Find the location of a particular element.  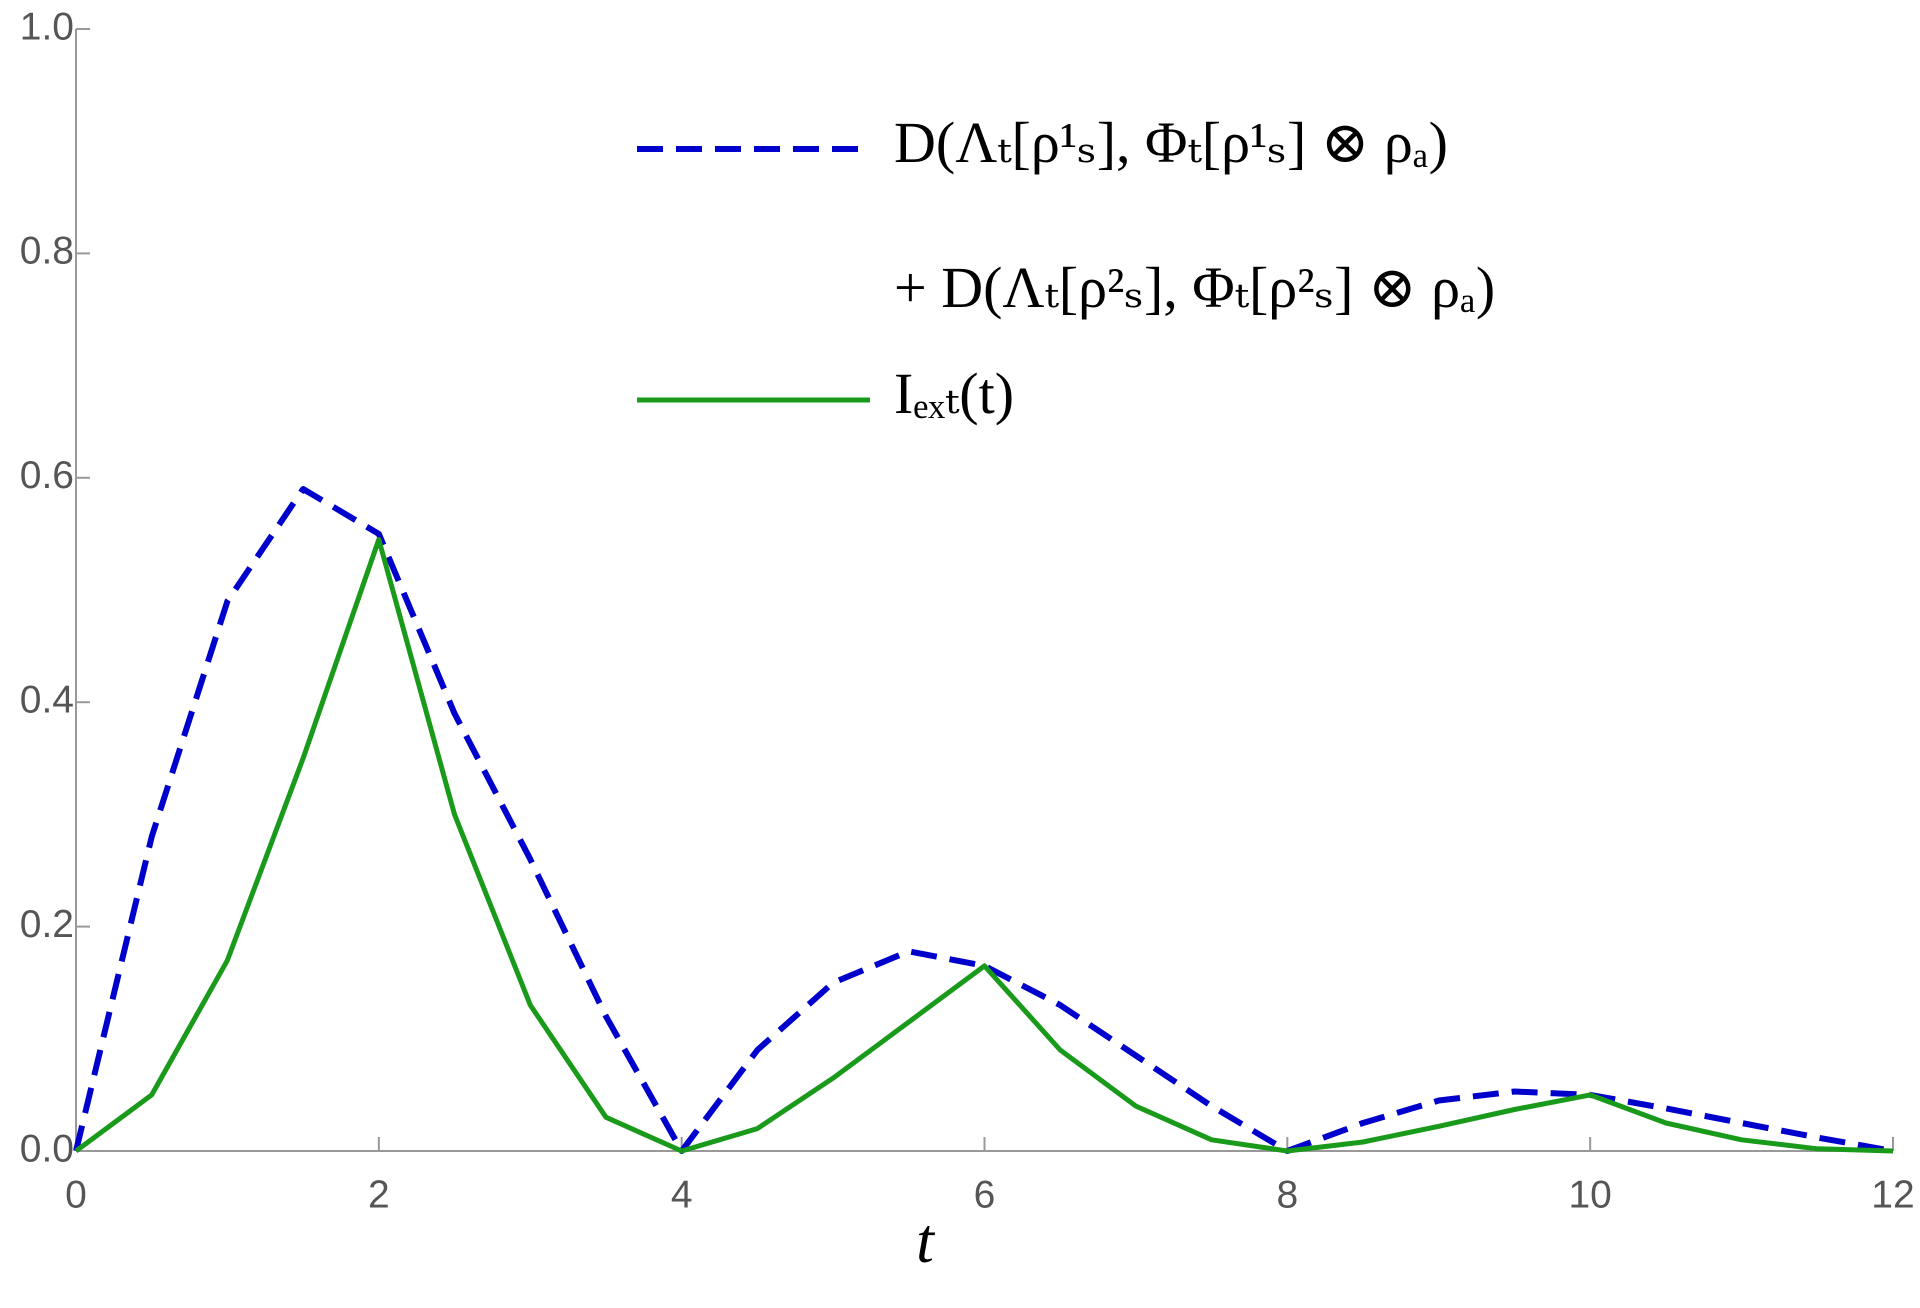

legend-line: D(Λₜ[ρ¹ₛ], Φₜ[ρ¹ₛ] ⊗ ρₐ) is located at coordinates (1171, 142).